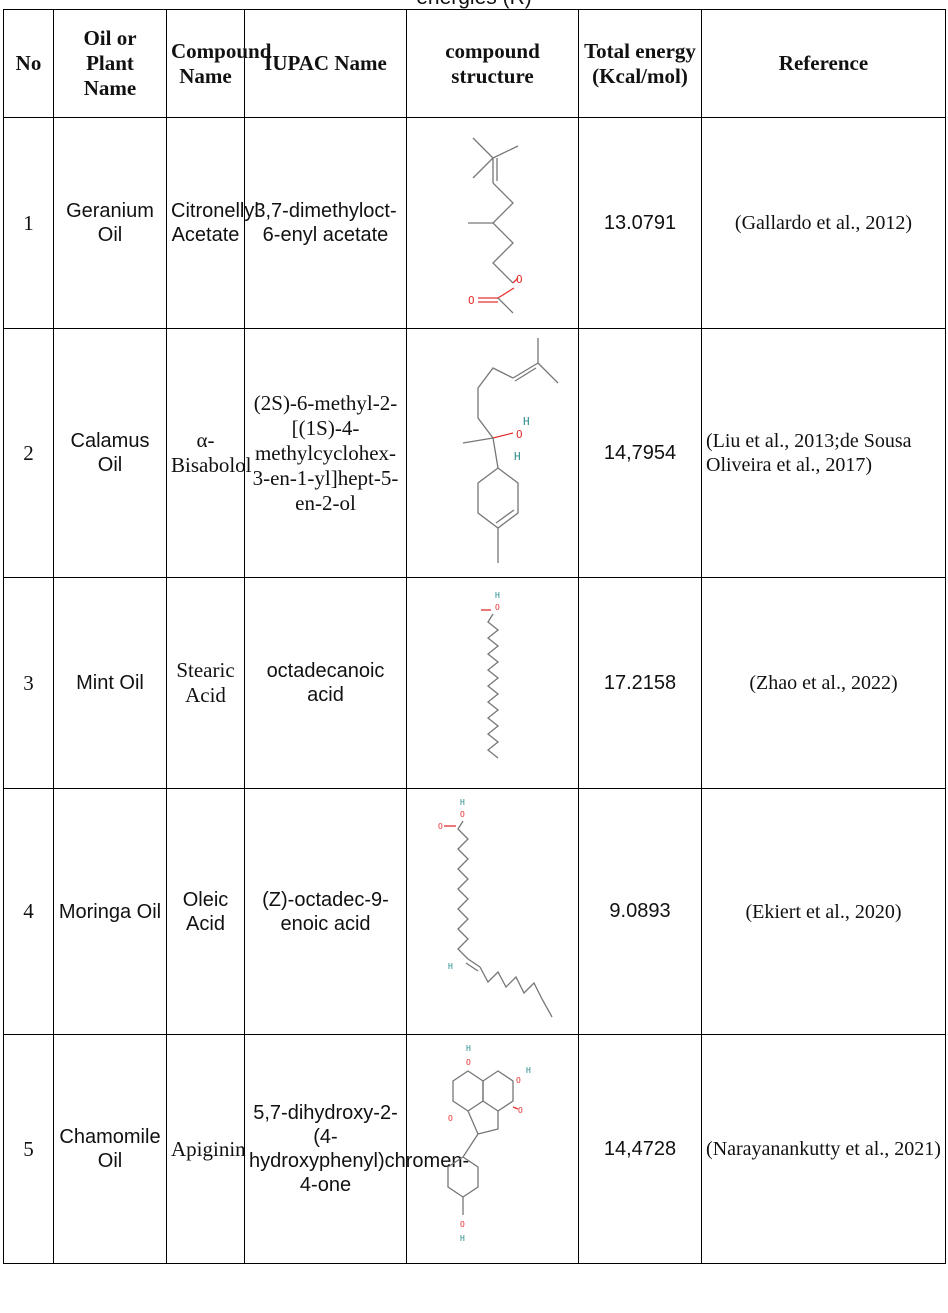 The width and height of the screenshot is (948, 1313). I want to click on compound-name: α-Bisabolol, so click(209, 453).